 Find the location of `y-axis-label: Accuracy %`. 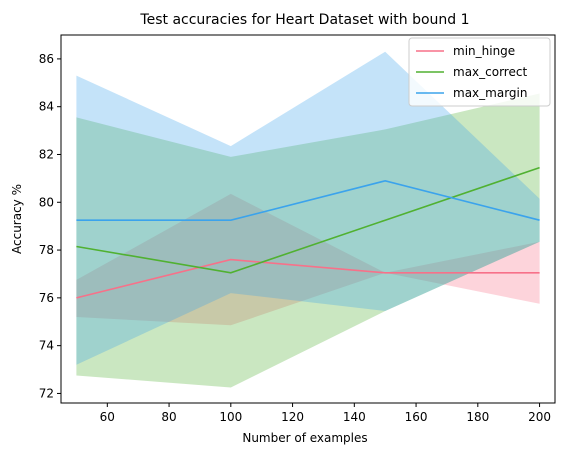

y-axis-label: Accuracy % is located at coordinates (17, 219).